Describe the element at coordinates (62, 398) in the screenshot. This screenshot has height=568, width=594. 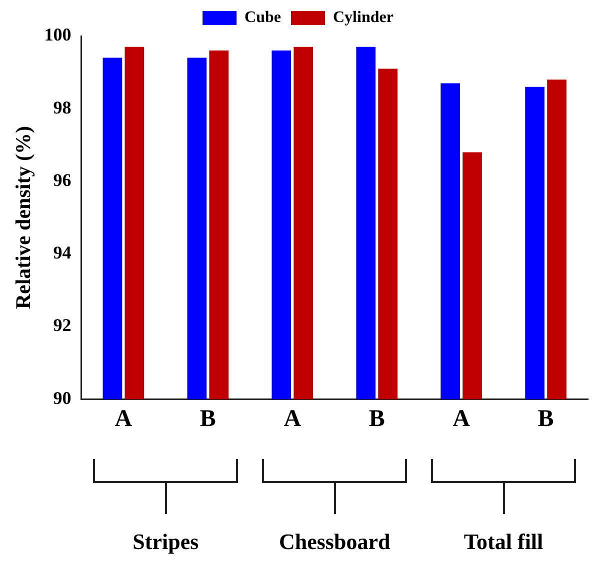
I see `y-tick-label: 90` at that location.